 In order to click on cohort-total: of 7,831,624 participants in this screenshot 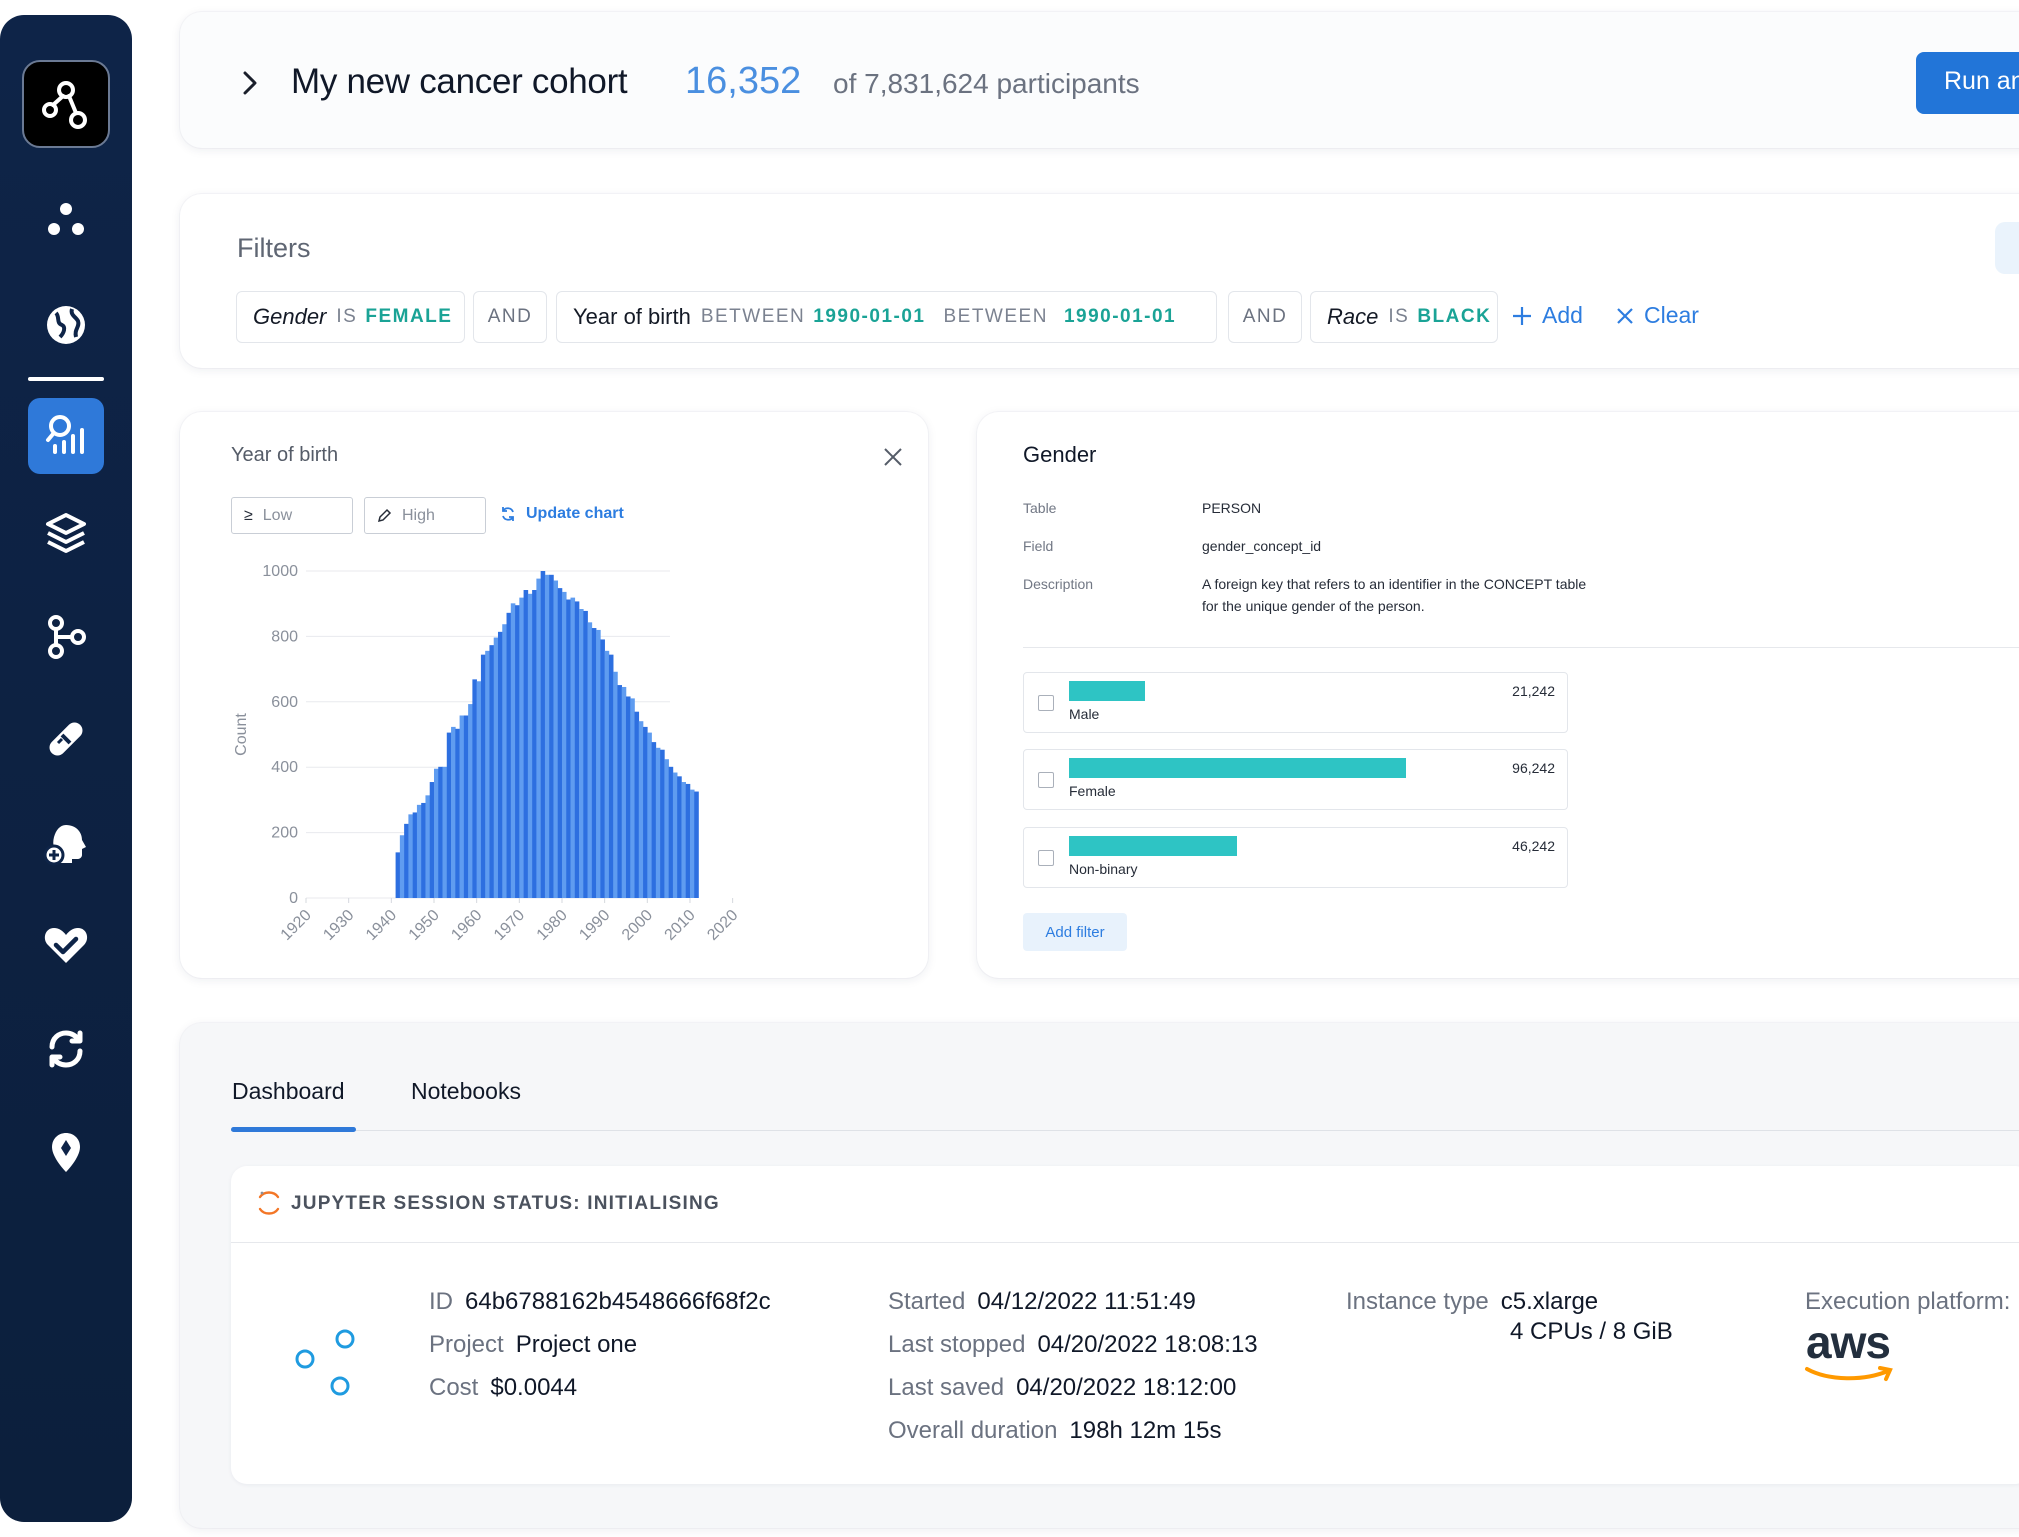, I will do `click(986, 83)`.